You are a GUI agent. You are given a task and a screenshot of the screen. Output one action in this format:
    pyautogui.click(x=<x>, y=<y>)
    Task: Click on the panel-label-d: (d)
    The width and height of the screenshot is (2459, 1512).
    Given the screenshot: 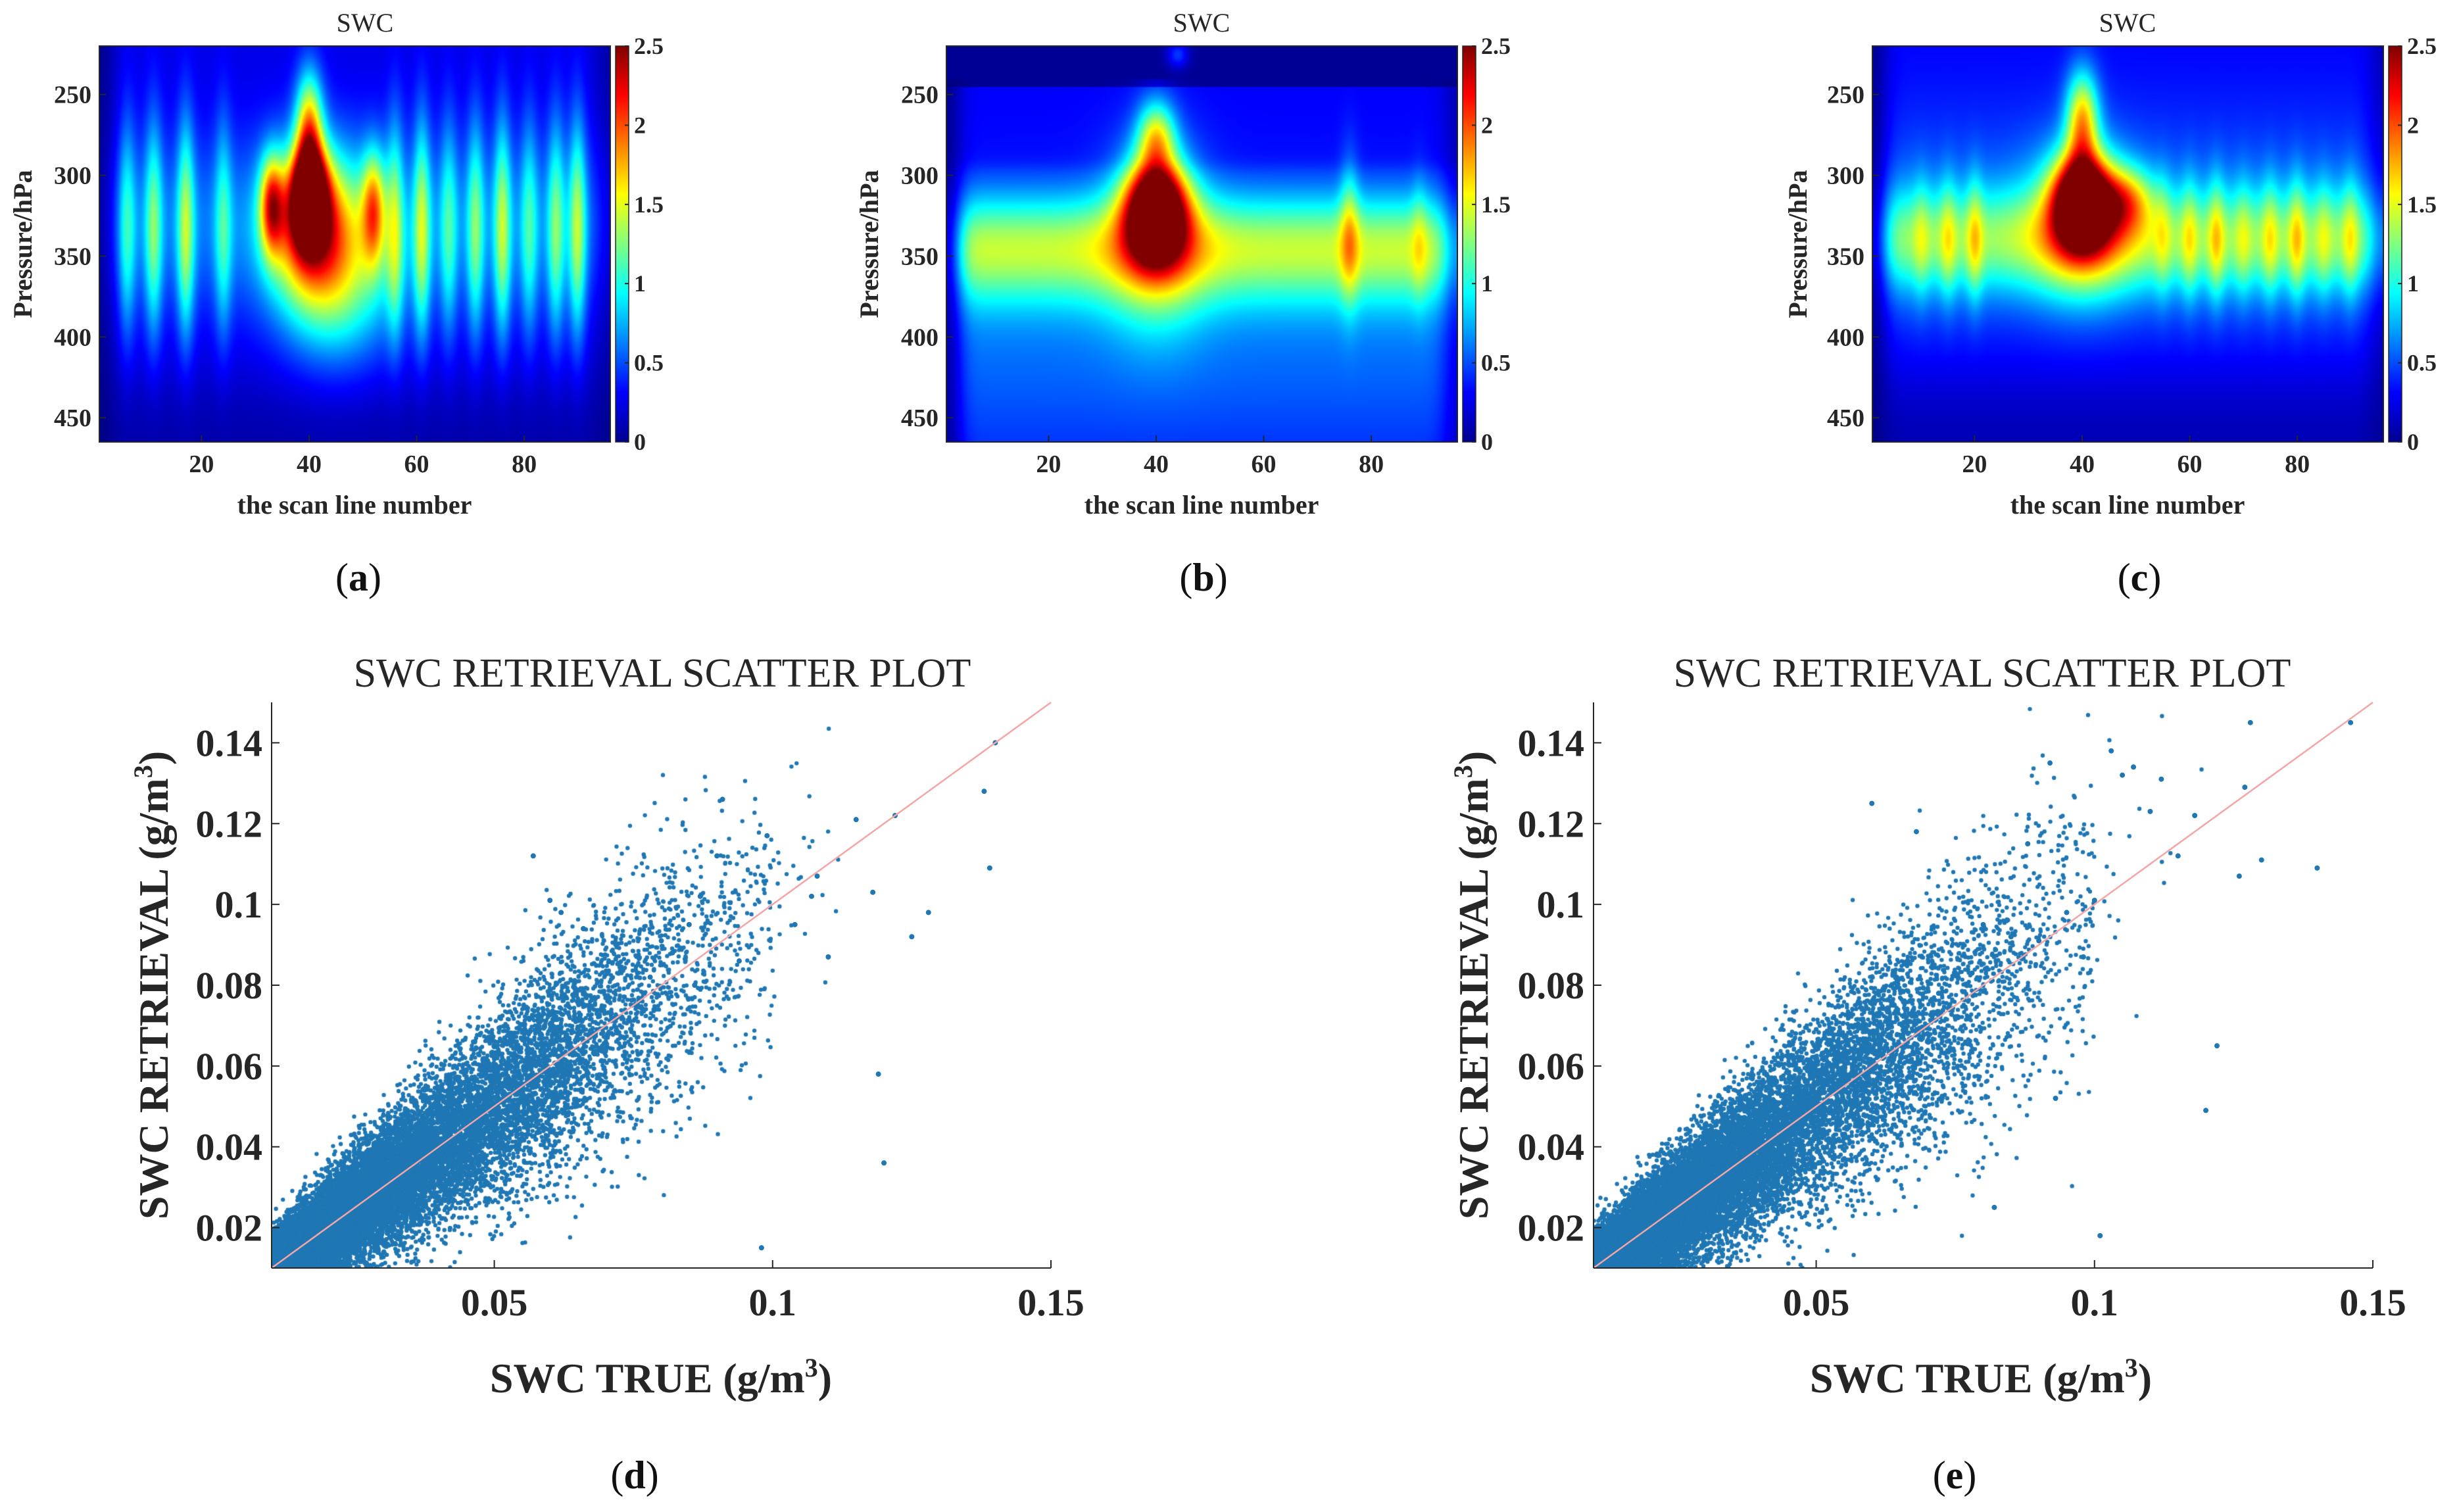 What is the action you would take?
    pyautogui.click(x=634, y=1475)
    